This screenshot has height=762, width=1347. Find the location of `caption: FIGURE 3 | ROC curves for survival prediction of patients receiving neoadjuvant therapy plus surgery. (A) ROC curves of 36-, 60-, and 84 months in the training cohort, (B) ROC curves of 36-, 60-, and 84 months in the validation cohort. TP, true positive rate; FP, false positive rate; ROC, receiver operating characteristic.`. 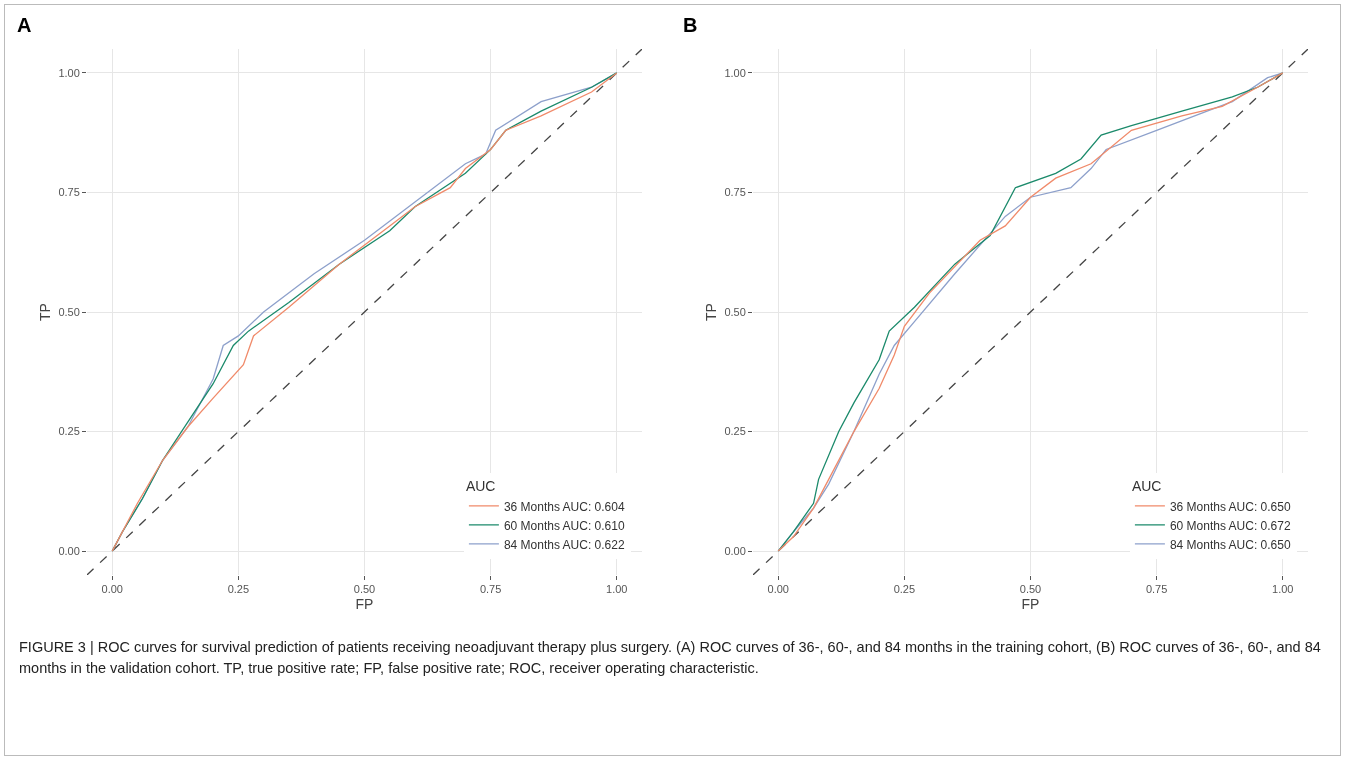

caption: FIGURE 3 | ROC curves for survival prediction of patients receiving neoadjuvant therapy plus surgery. (A) ROC curves of 36-, 60-, and 84 months in the training cohort, (B) ROC curves of 36-, 60-, and 84 months in the validation cohort. TP, true positive rate; FP, false positive rate; ROC, receiver operating characteristic. is located at coordinates (670, 658).